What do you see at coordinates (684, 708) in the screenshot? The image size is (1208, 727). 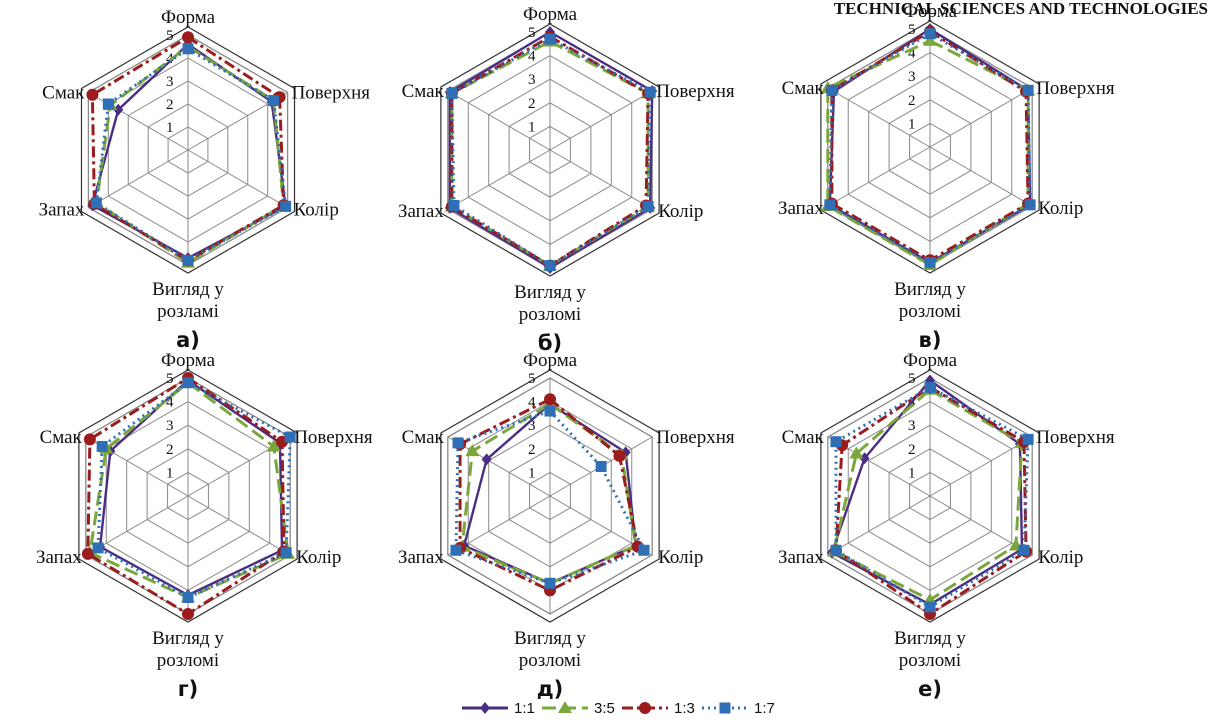 I see `legend-label: 1:3` at bounding box center [684, 708].